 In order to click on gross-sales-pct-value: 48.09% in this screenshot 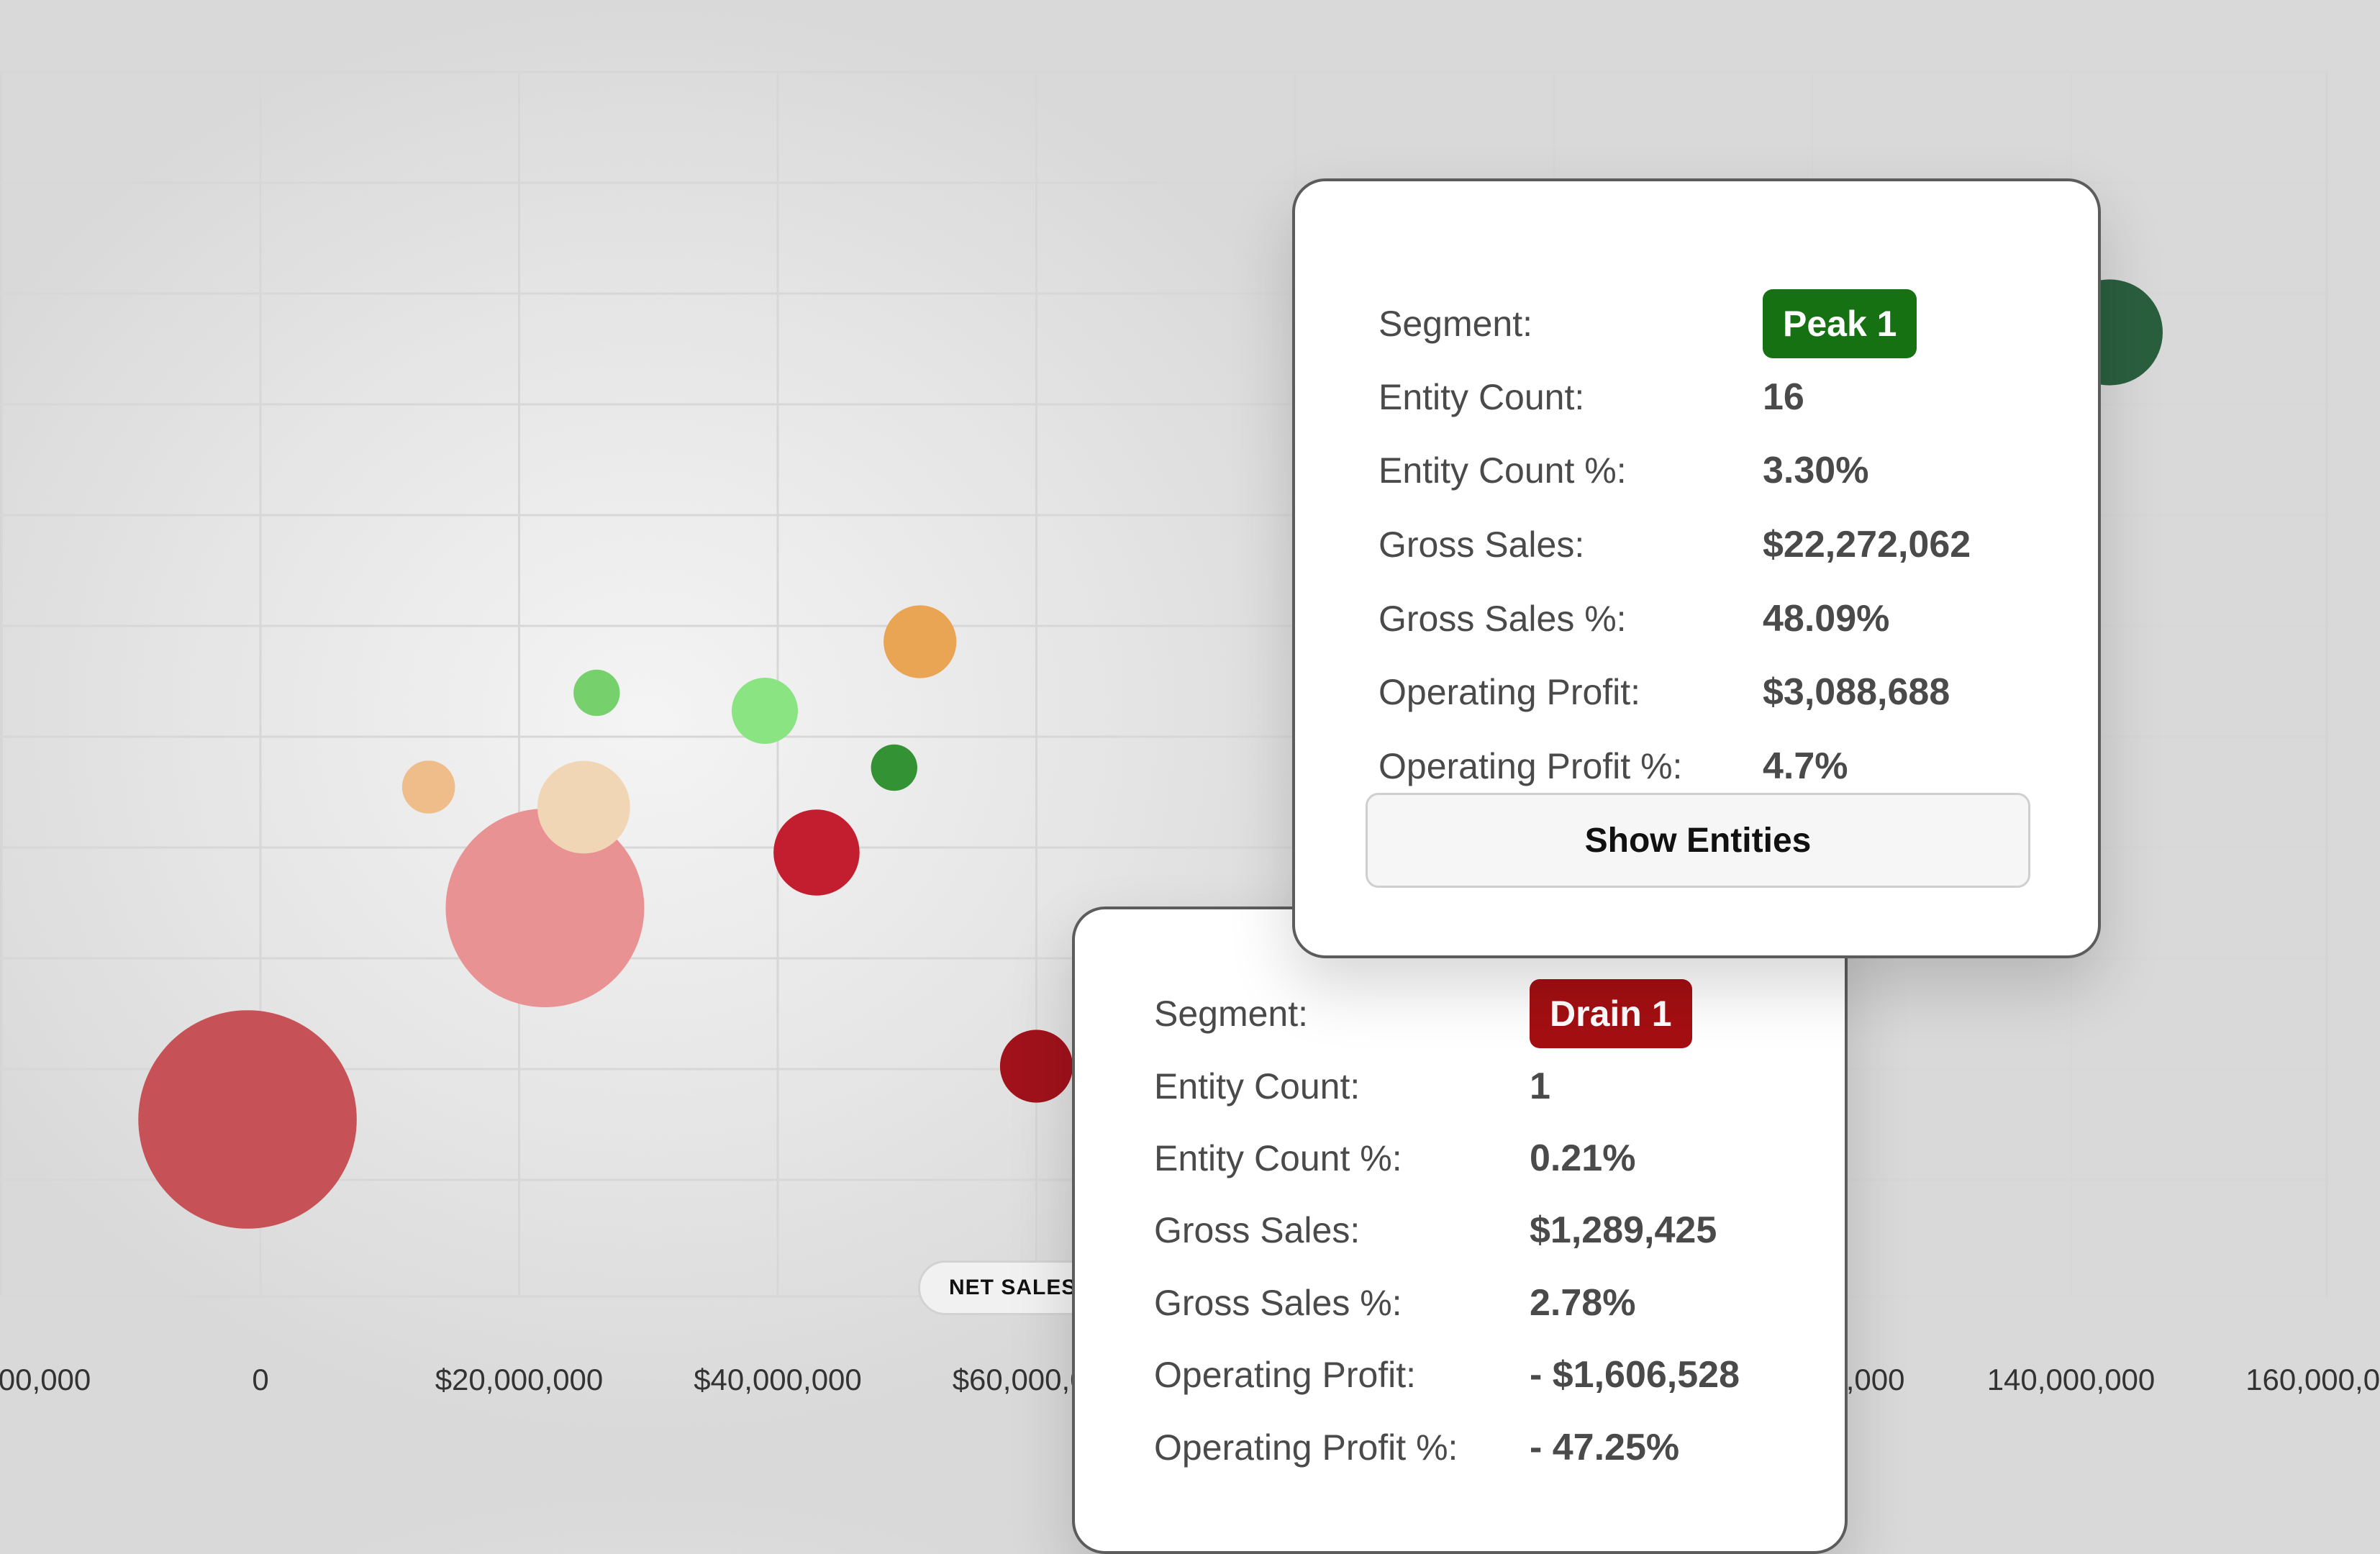, I will do `click(1826, 619)`.